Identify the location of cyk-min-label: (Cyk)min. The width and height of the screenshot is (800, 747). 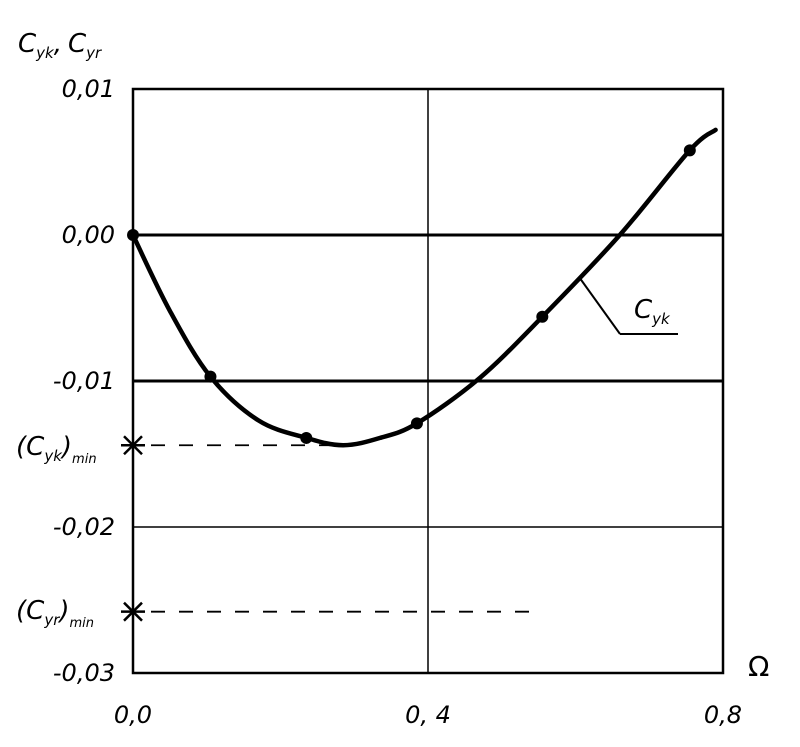
(56, 449).